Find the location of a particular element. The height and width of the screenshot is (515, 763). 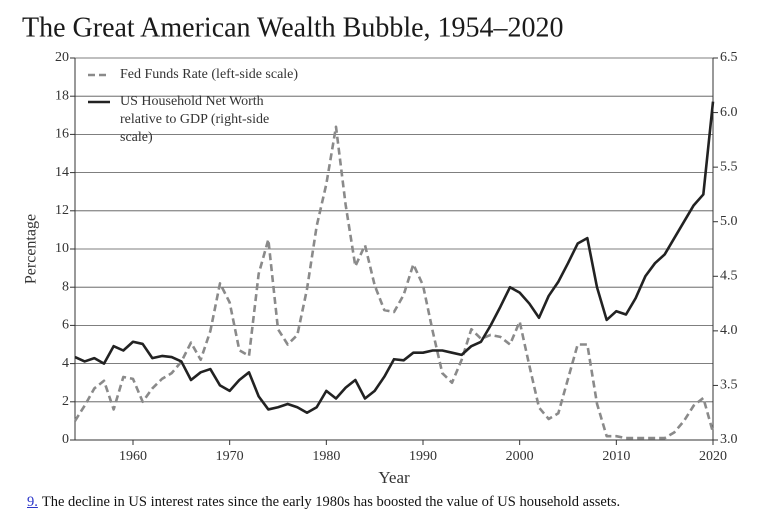

x-tick-label: 1980 is located at coordinates (326, 456).